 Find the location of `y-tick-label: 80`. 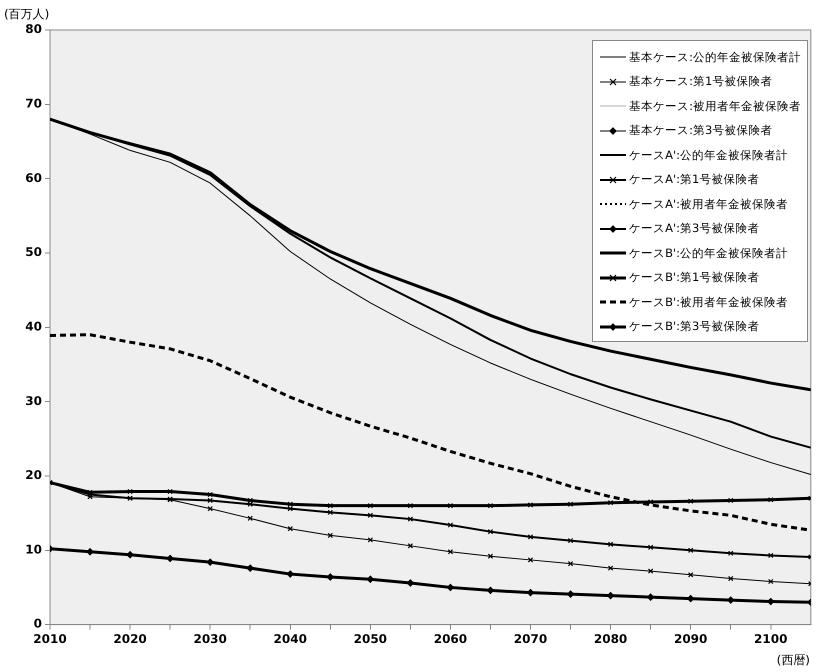

y-tick-label: 80 is located at coordinates (33, 29).